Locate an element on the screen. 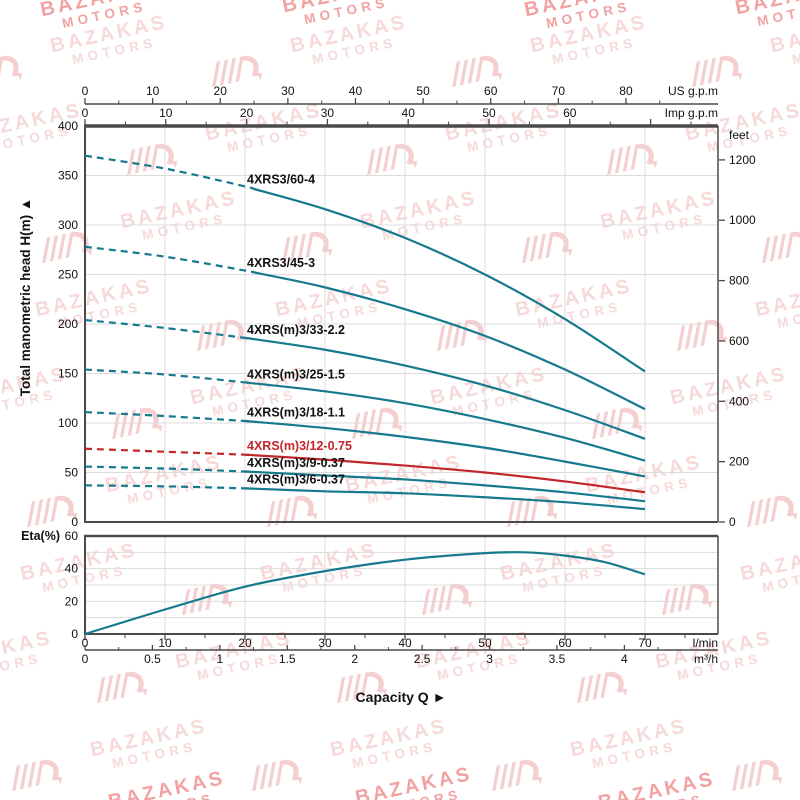  head-tick-label: 300 is located at coordinates (68, 225).